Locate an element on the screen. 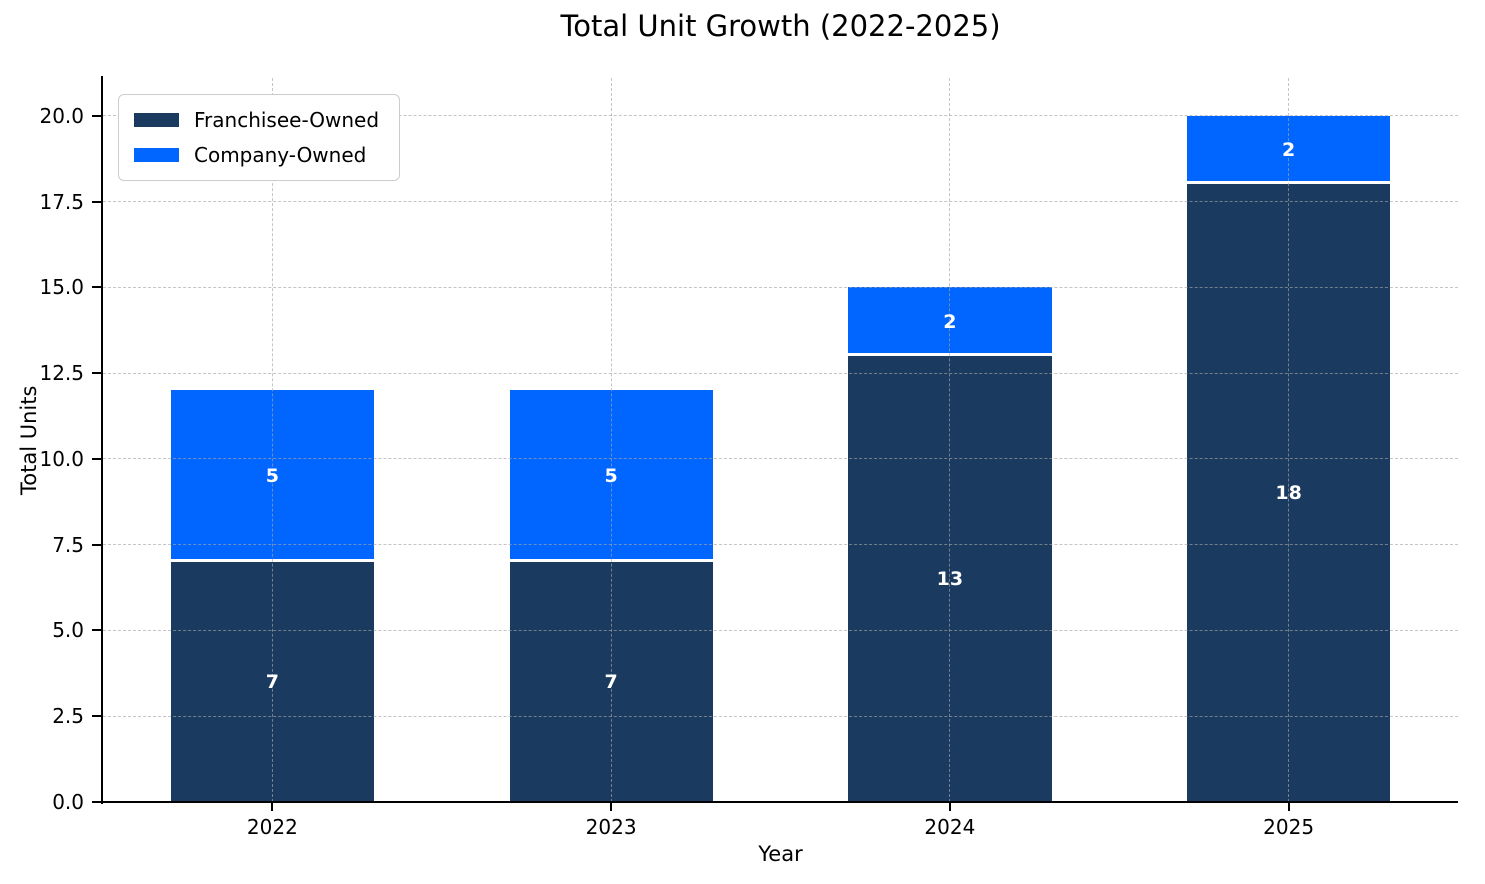  x-axis-spine is located at coordinates (779, 802).